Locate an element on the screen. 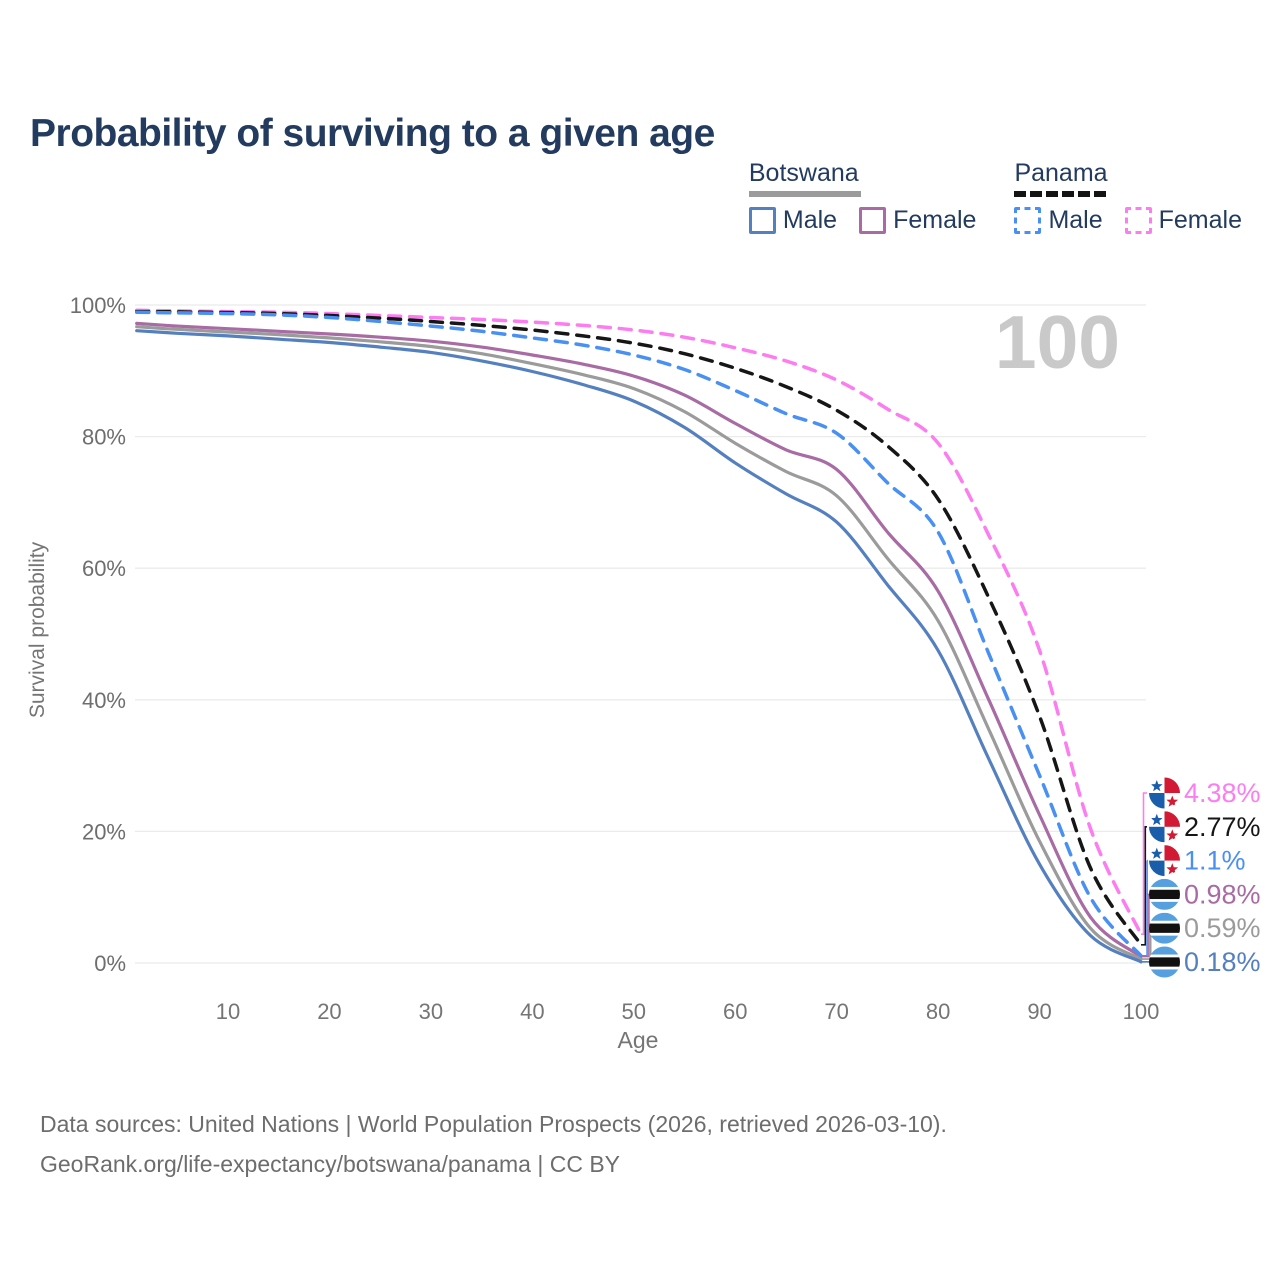  x-tick-label: 40 is located at coordinates (532, 1011).